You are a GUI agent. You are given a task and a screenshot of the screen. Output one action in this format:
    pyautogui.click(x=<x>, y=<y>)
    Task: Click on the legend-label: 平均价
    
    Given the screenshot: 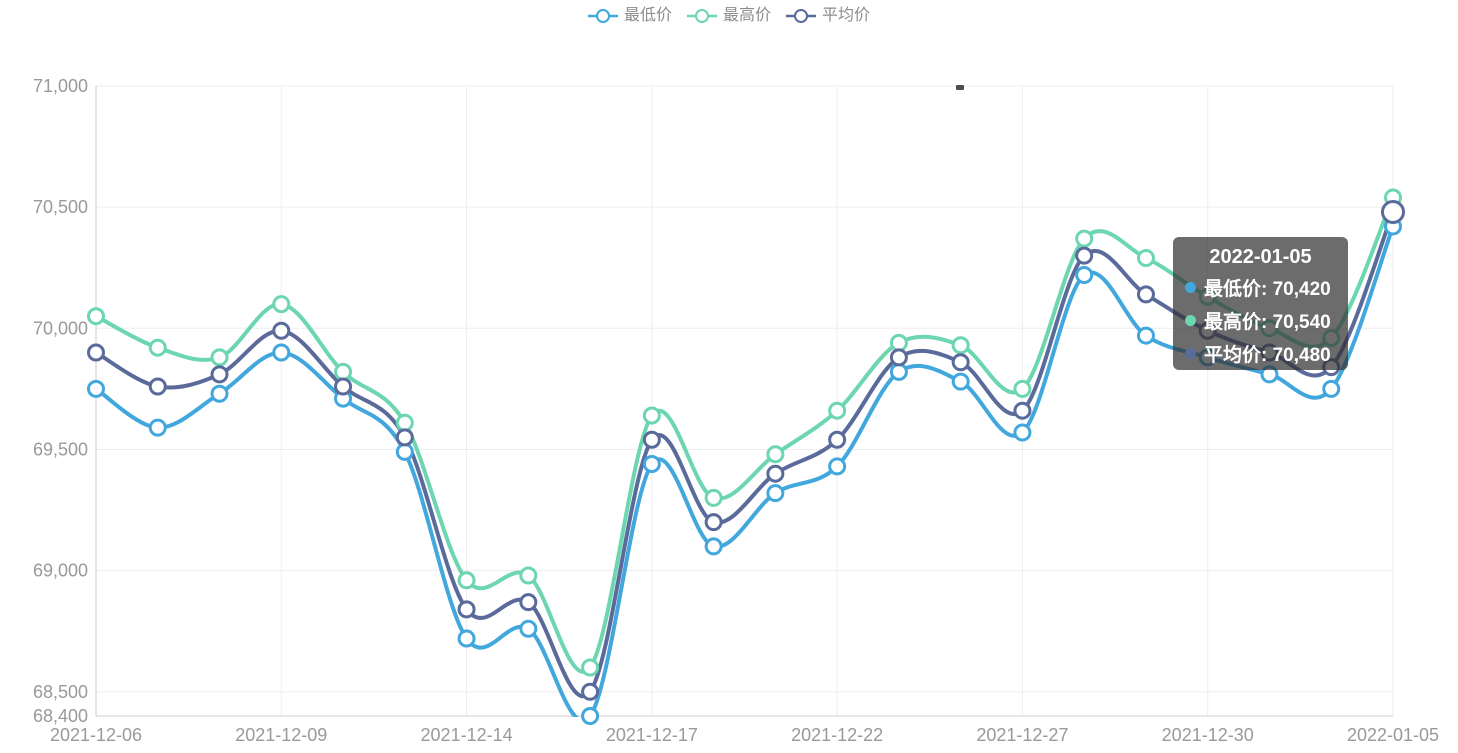 What is the action you would take?
    pyautogui.click(x=846, y=15)
    